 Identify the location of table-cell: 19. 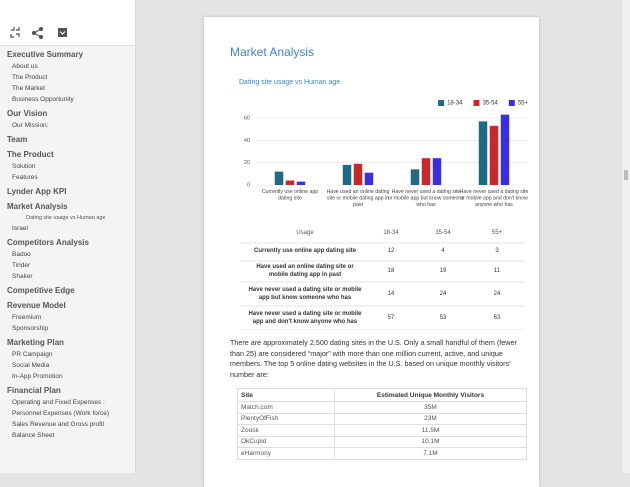
(443, 271).